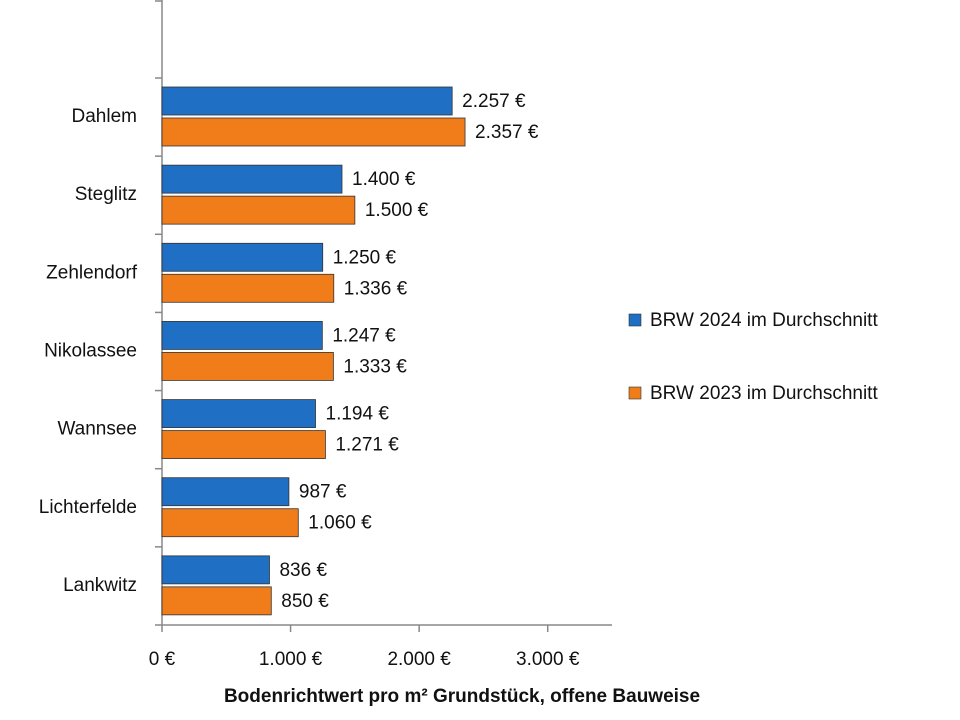 The width and height of the screenshot is (960, 720). Describe the element at coordinates (365, 257) in the screenshot. I see `value-label: 1.250 €` at that location.